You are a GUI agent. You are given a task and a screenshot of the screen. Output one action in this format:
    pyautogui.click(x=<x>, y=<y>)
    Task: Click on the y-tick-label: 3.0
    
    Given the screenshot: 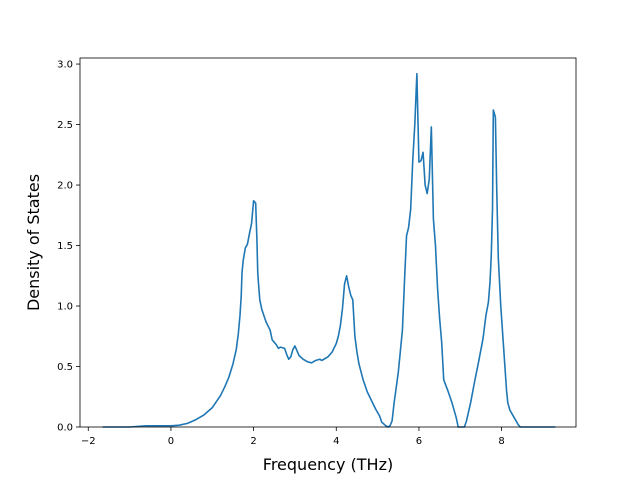 What is the action you would take?
    pyautogui.click(x=65, y=65)
    